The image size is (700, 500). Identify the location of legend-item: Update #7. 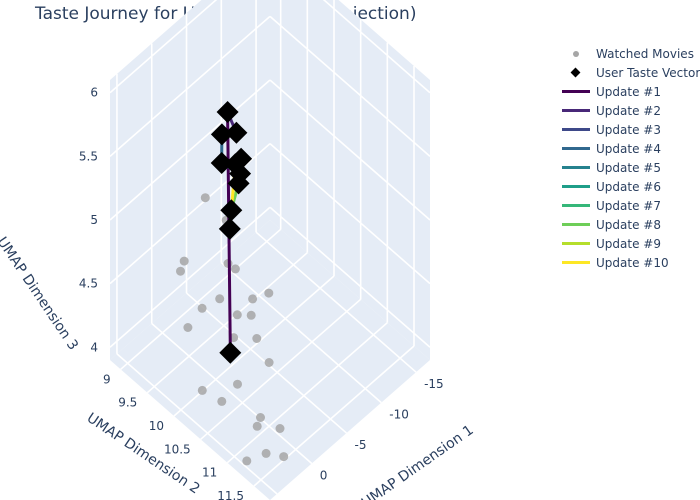
(630, 205).